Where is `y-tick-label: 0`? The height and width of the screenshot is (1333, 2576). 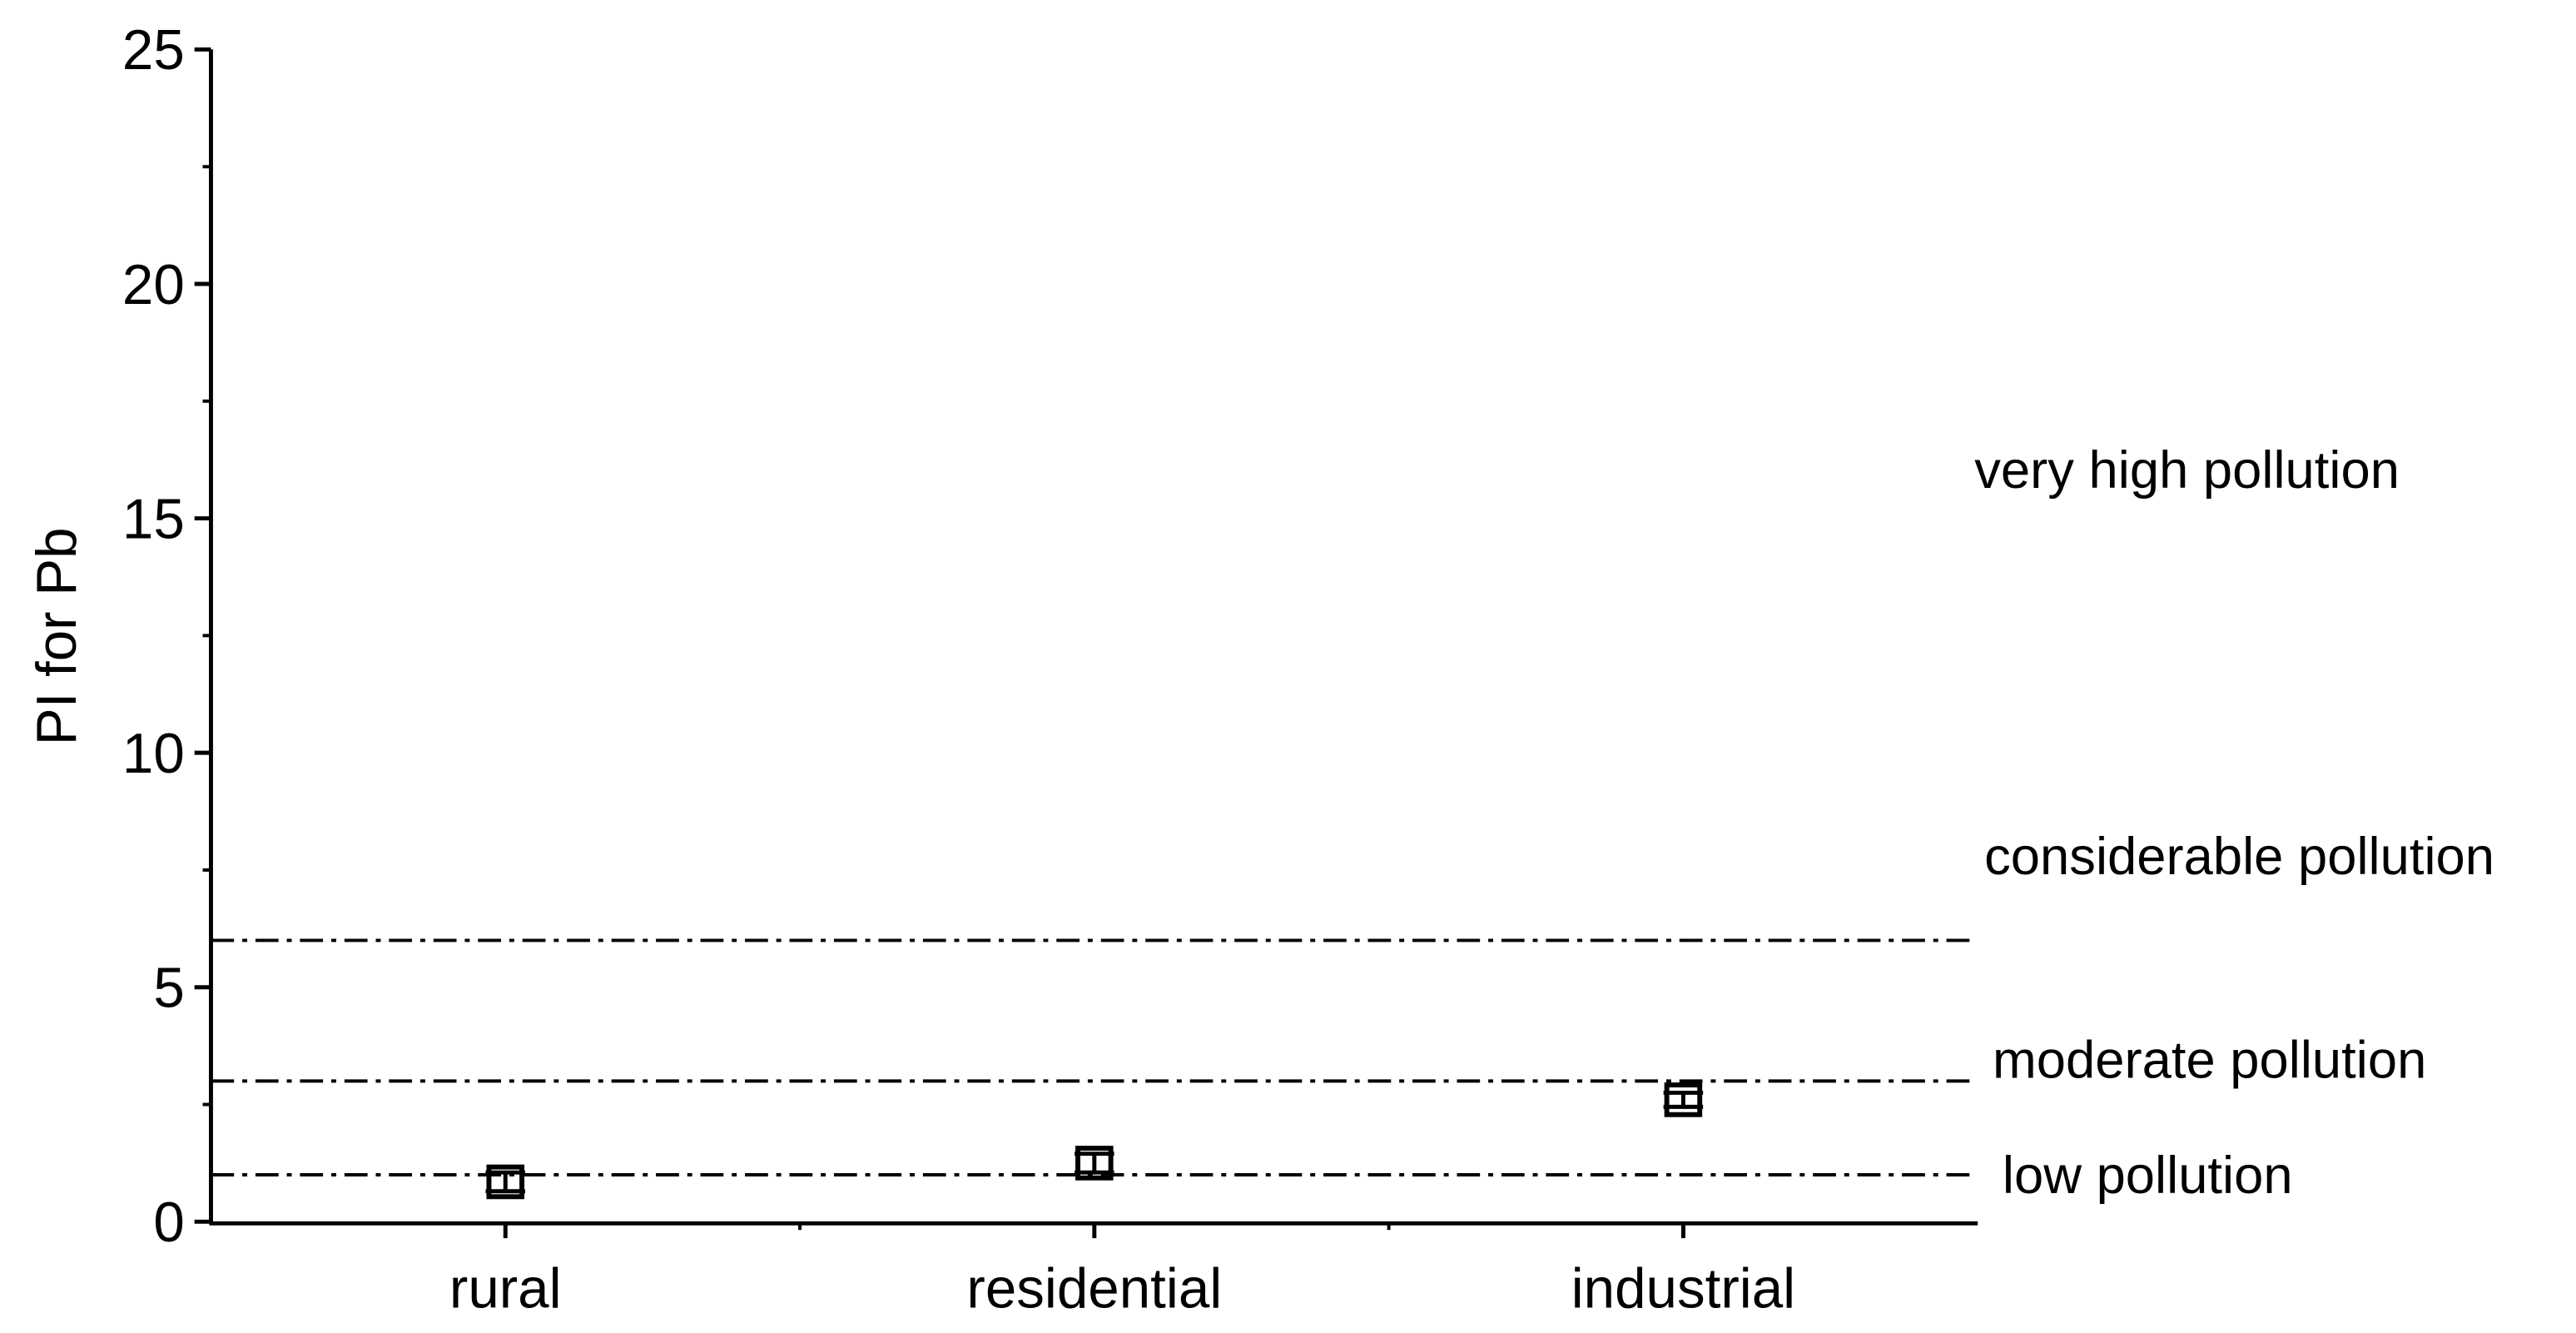 y-tick-label: 0 is located at coordinates (168, 1222).